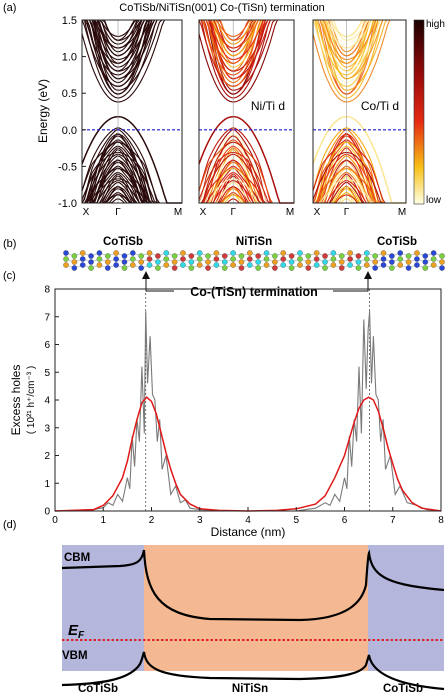 The image size is (446, 696). I want to click on bands-panel-2: Ni/Ti d, so click(246, 111).